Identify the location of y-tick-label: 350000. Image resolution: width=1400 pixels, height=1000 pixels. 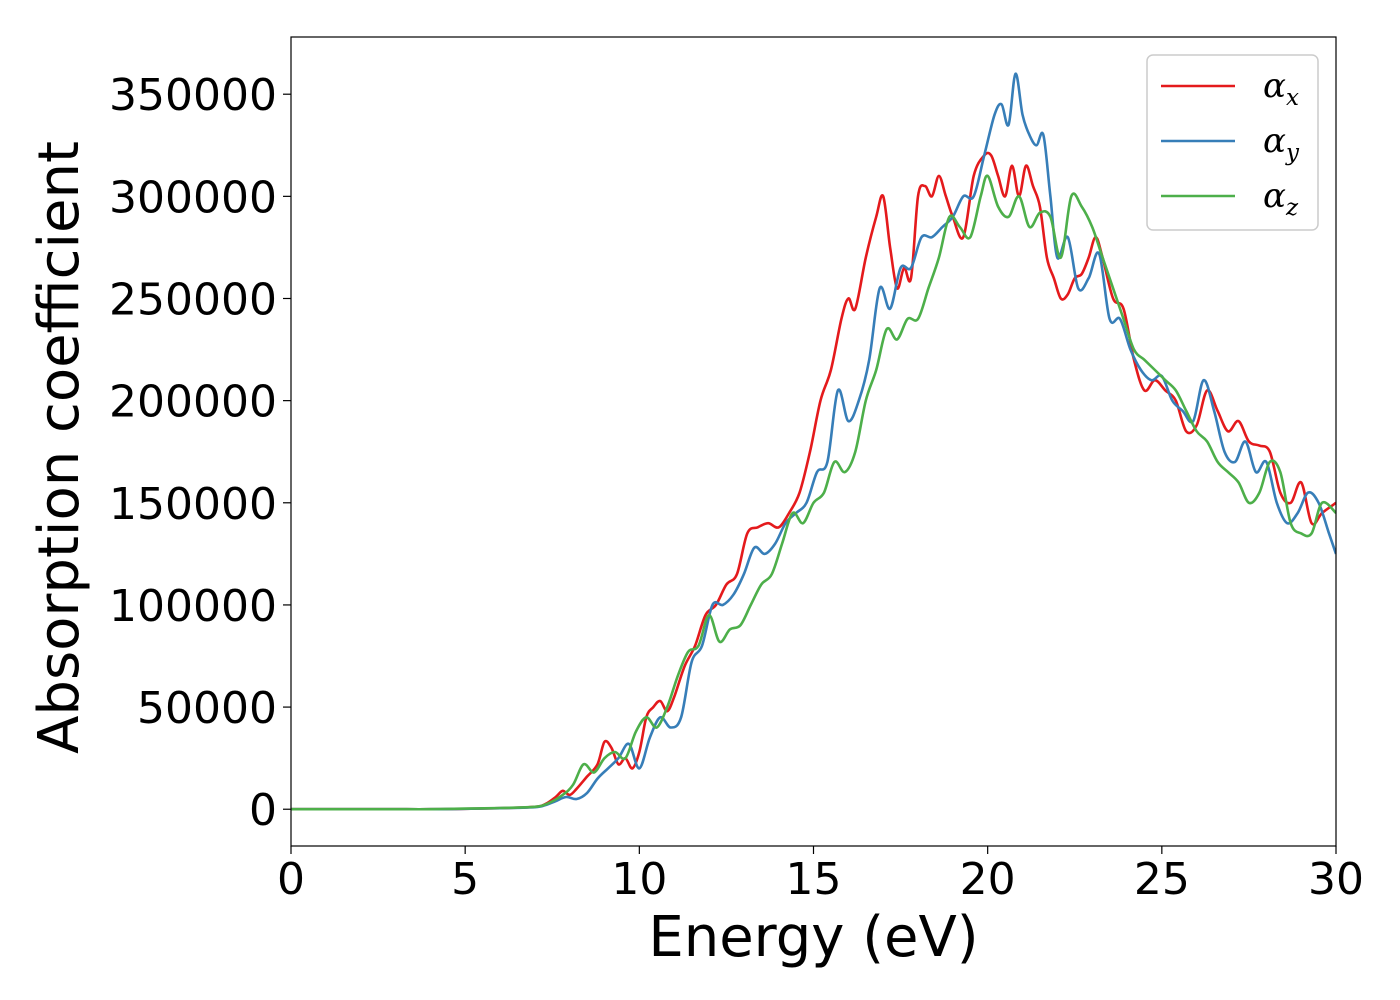
(193, 95).